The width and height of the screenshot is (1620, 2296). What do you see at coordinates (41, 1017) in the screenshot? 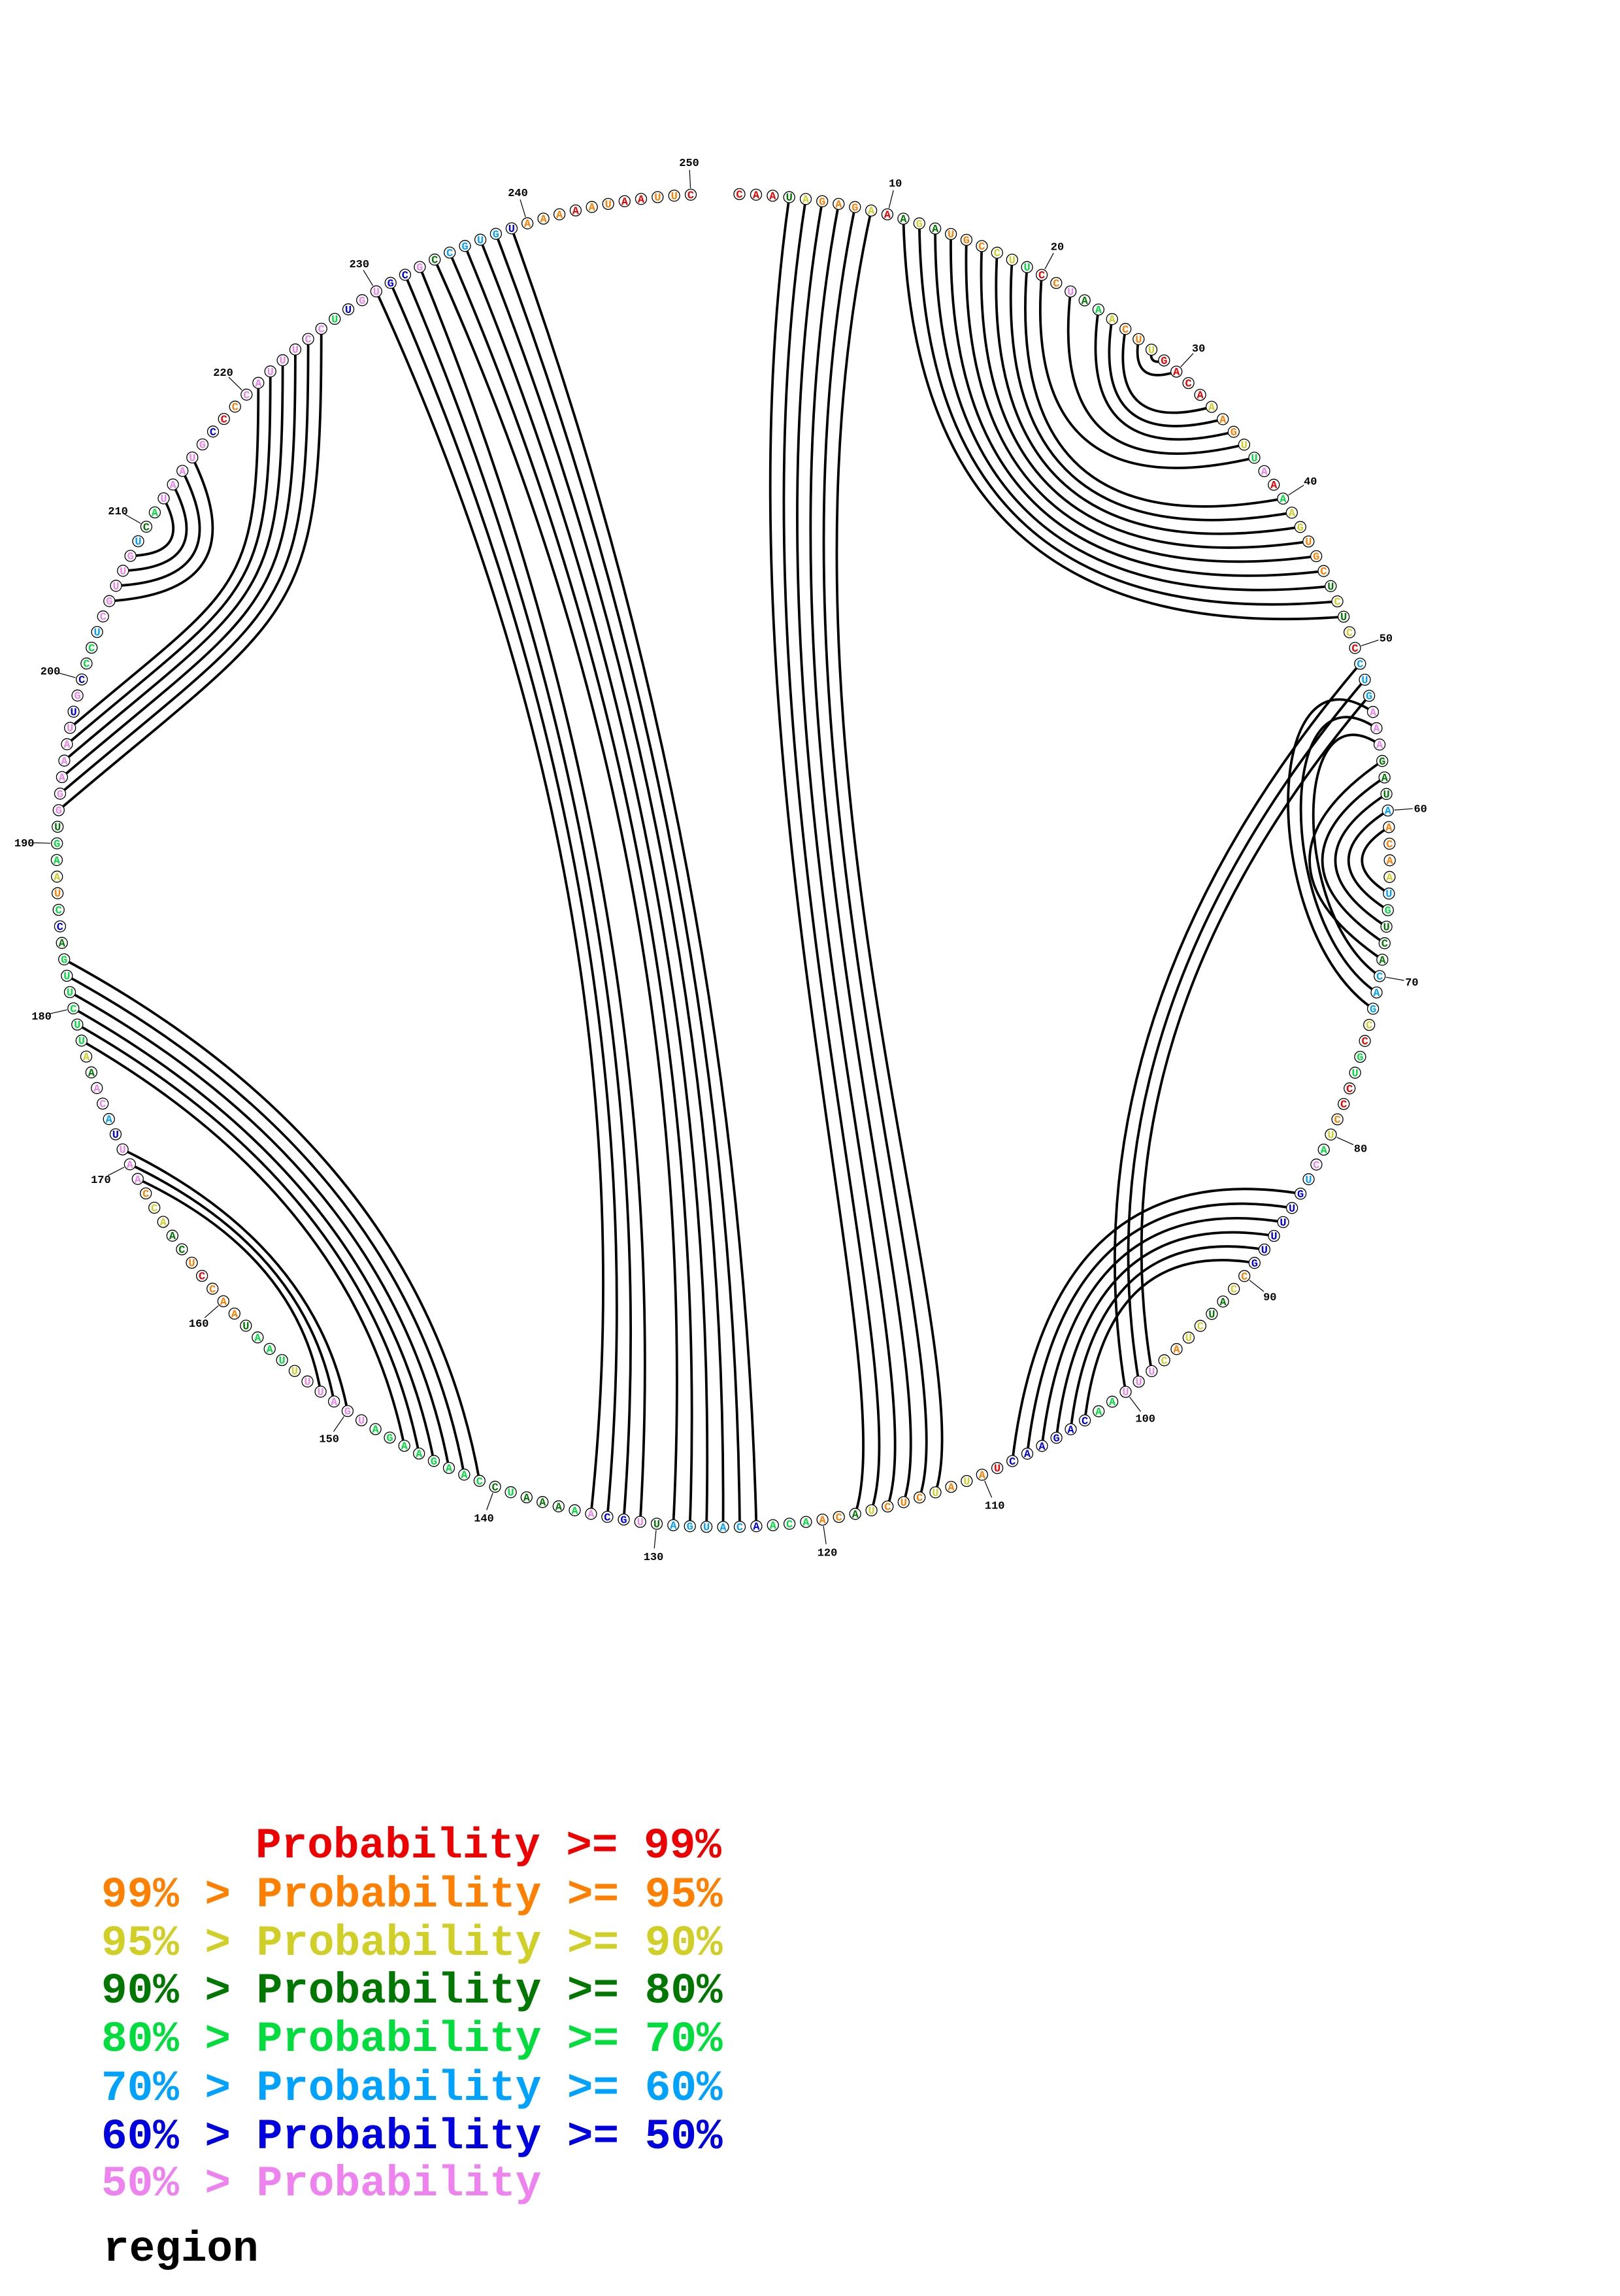
I see `svg-text: 180` at bounding box center [41, 1017].